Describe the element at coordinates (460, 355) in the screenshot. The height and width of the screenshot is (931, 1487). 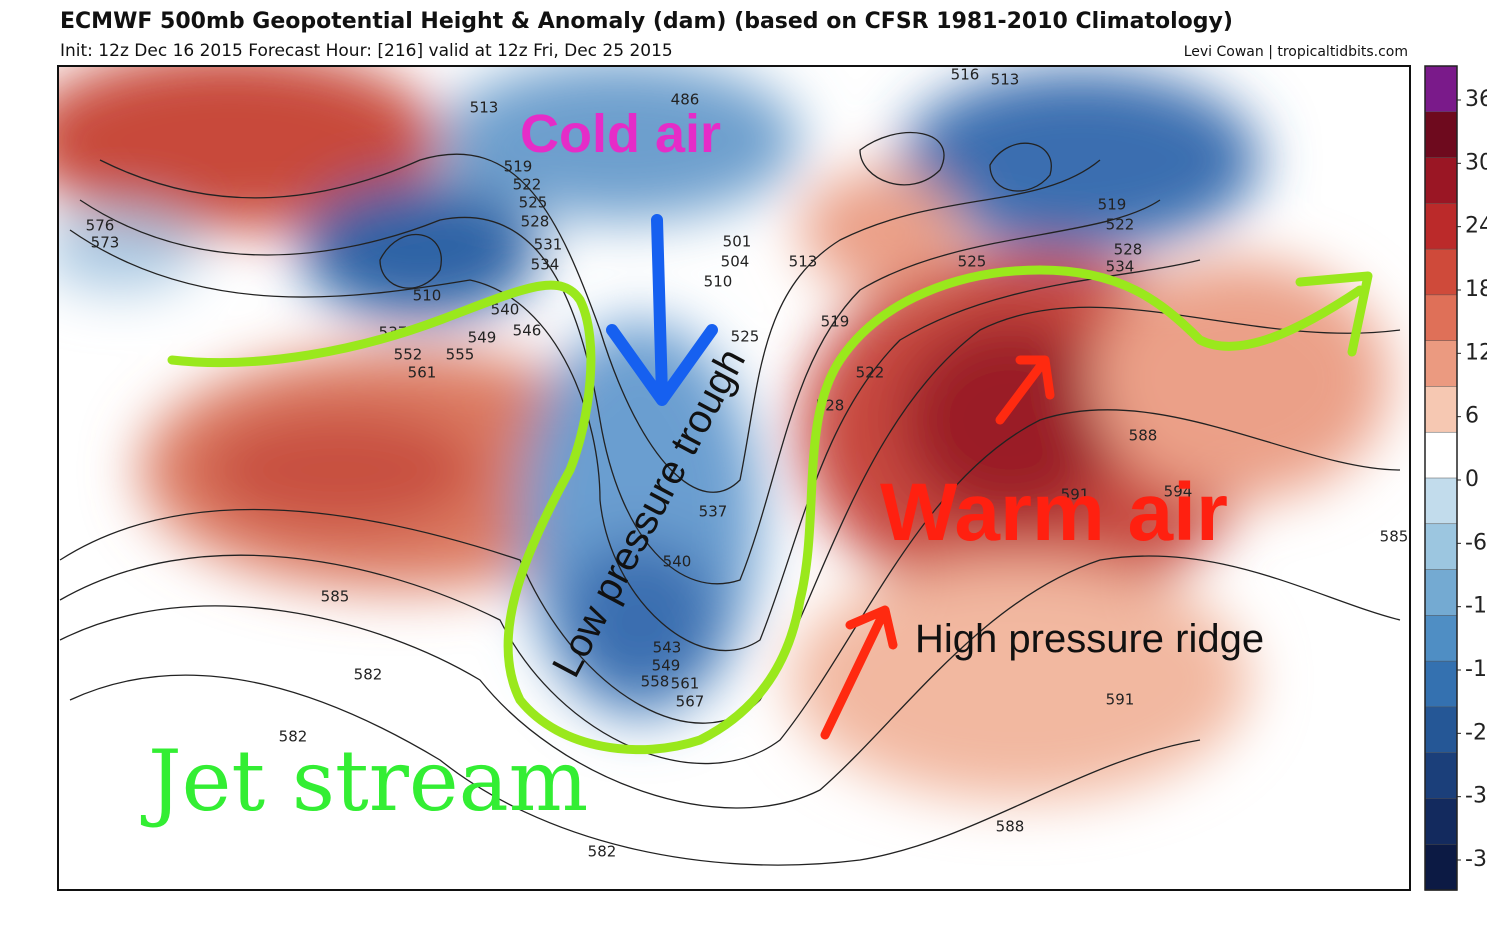
I see `contour-label: 555` at that location.